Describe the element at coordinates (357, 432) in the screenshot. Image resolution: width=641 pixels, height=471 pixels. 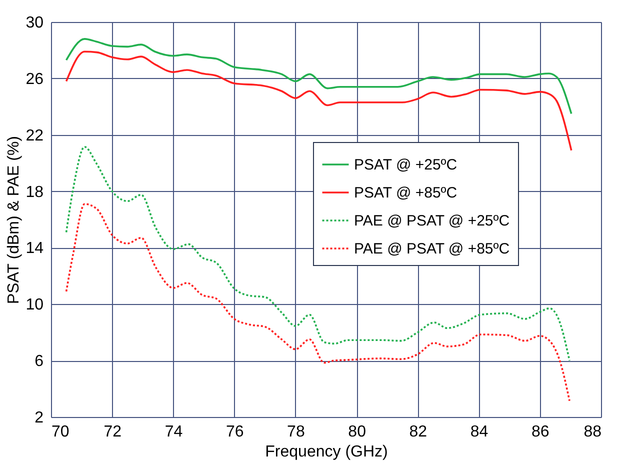
I see `x-tick-label: 80` at that location.